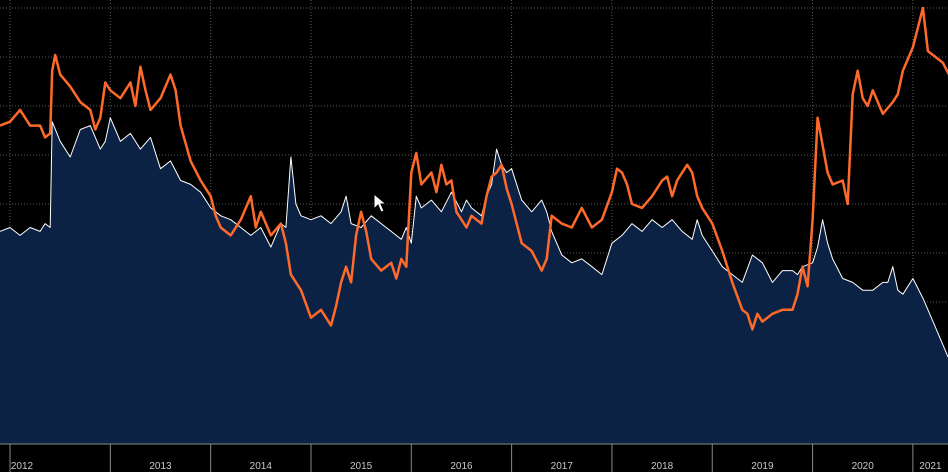 The image size is (948, 472). I want to click on mouse-cursor-icon, so click(380, 202).